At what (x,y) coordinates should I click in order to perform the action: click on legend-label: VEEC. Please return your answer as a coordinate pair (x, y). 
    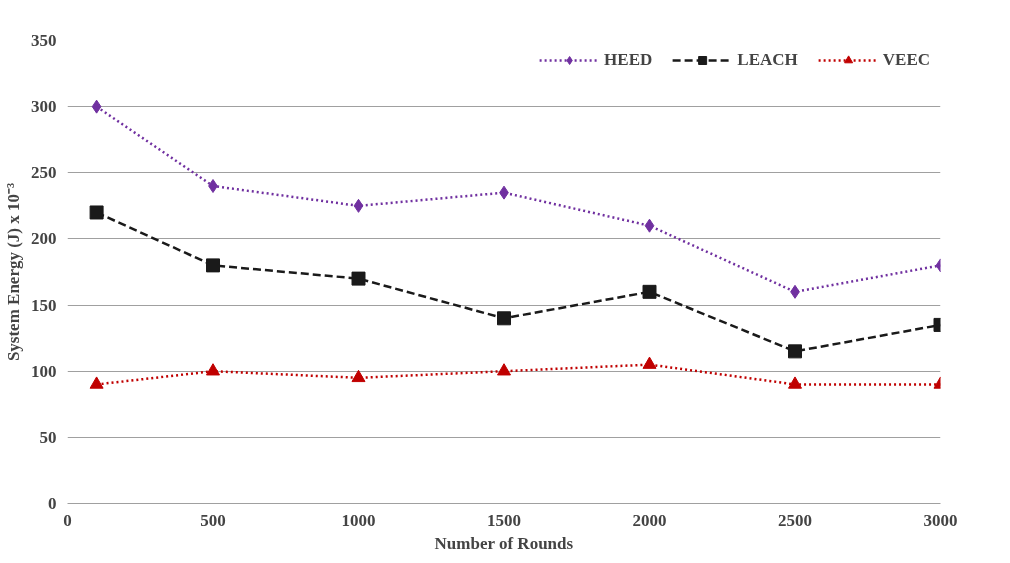
    Looking at the image, I should click on (906, 60).